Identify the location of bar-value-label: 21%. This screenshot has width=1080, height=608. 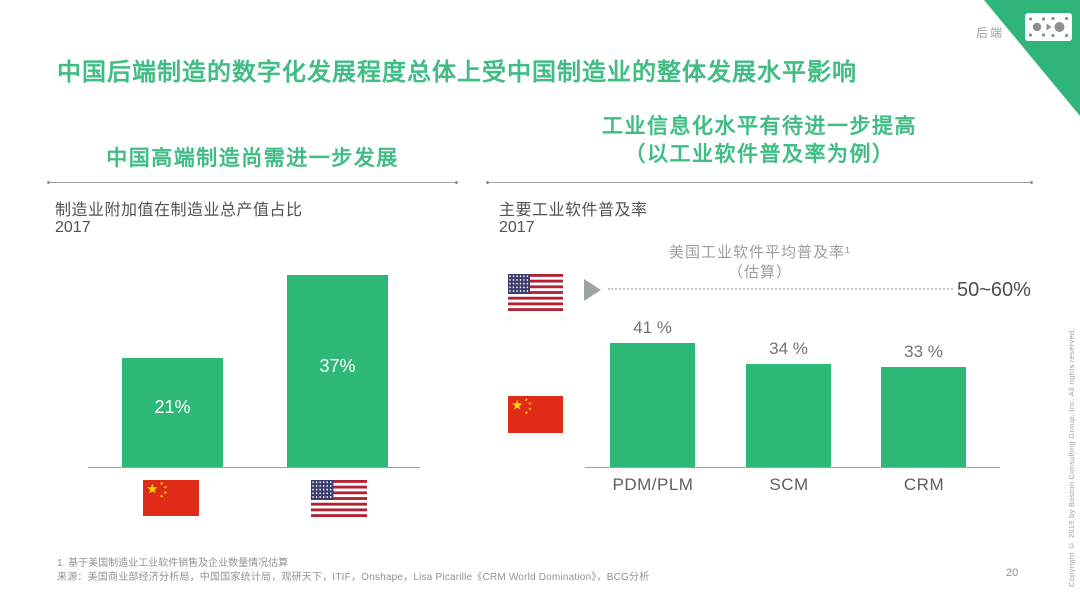
(172, 407).